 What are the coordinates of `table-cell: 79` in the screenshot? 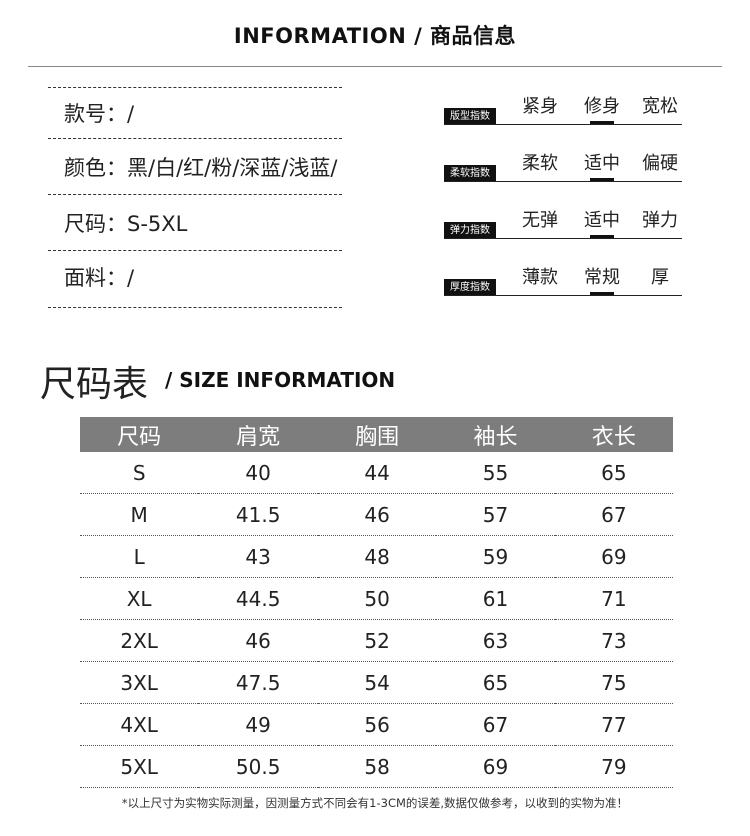 It's located at (613, 766).